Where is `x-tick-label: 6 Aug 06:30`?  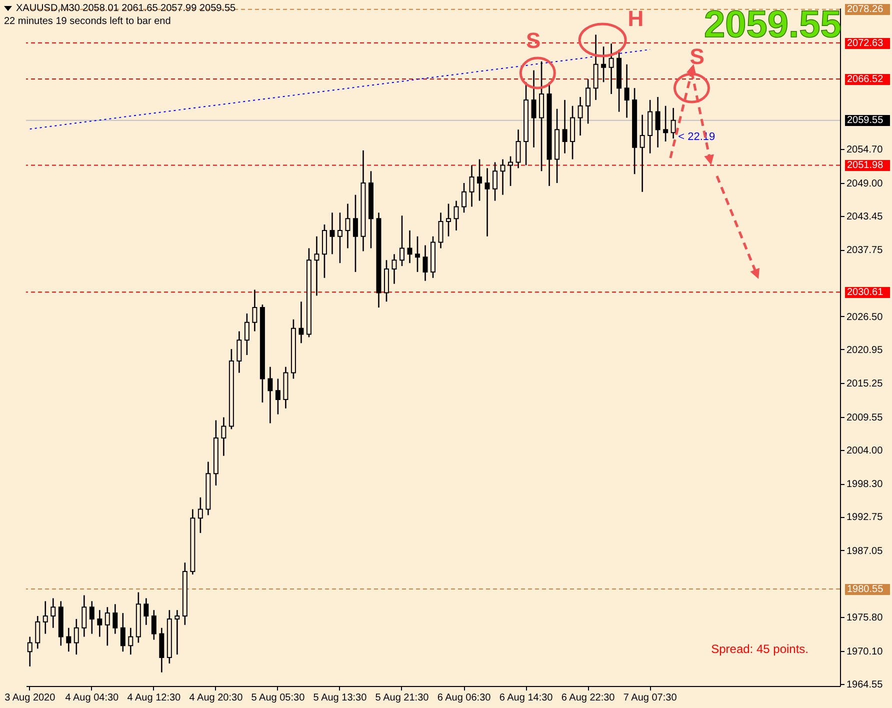
x-tick-label: 6 Aug 06:30 is located at coordinates (464, 698).